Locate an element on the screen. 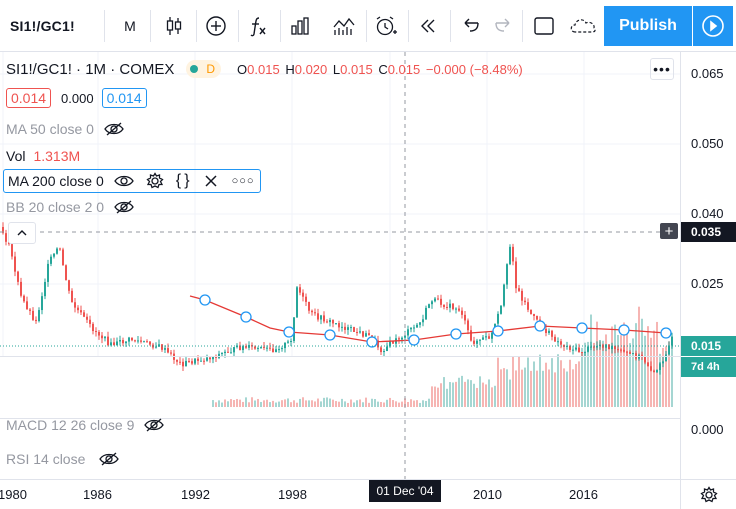 This screenshot has width=736, height=509. macd-legend: MACD 12 26 close 9 is located at coordinates (85, 425).